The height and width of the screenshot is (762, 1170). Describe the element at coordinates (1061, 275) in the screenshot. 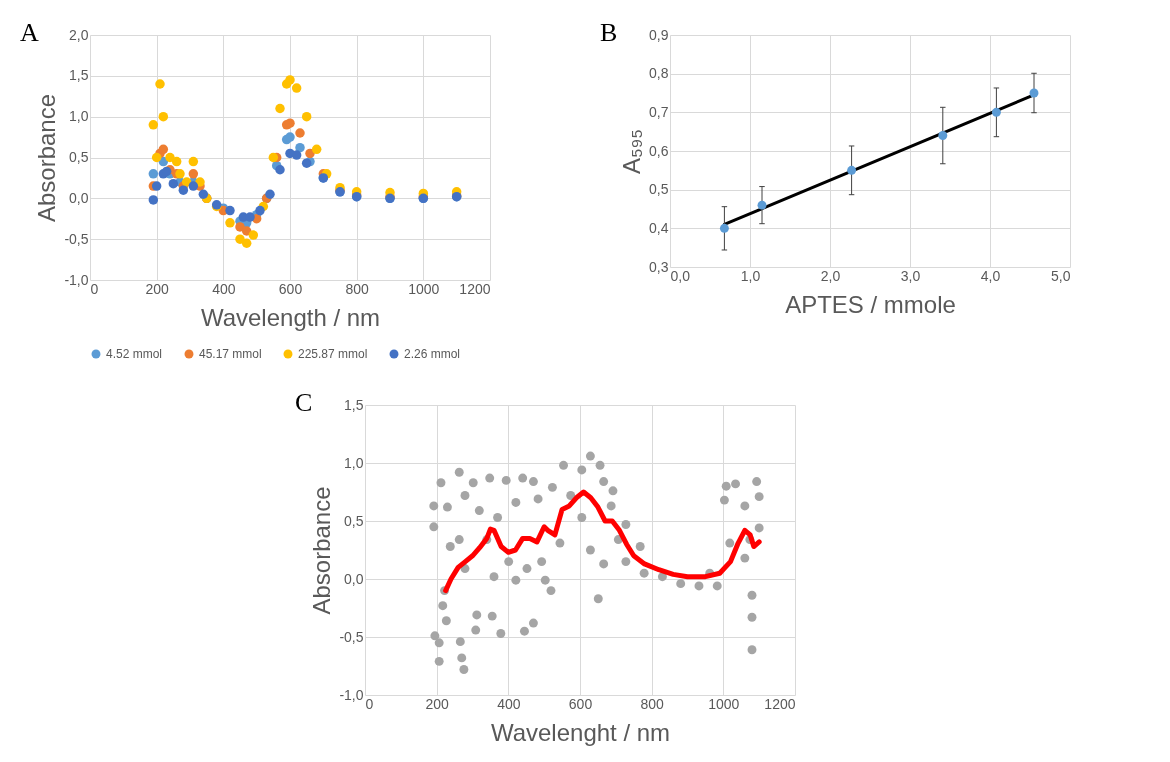

I see `x-tick-label: 5,0` at that location.